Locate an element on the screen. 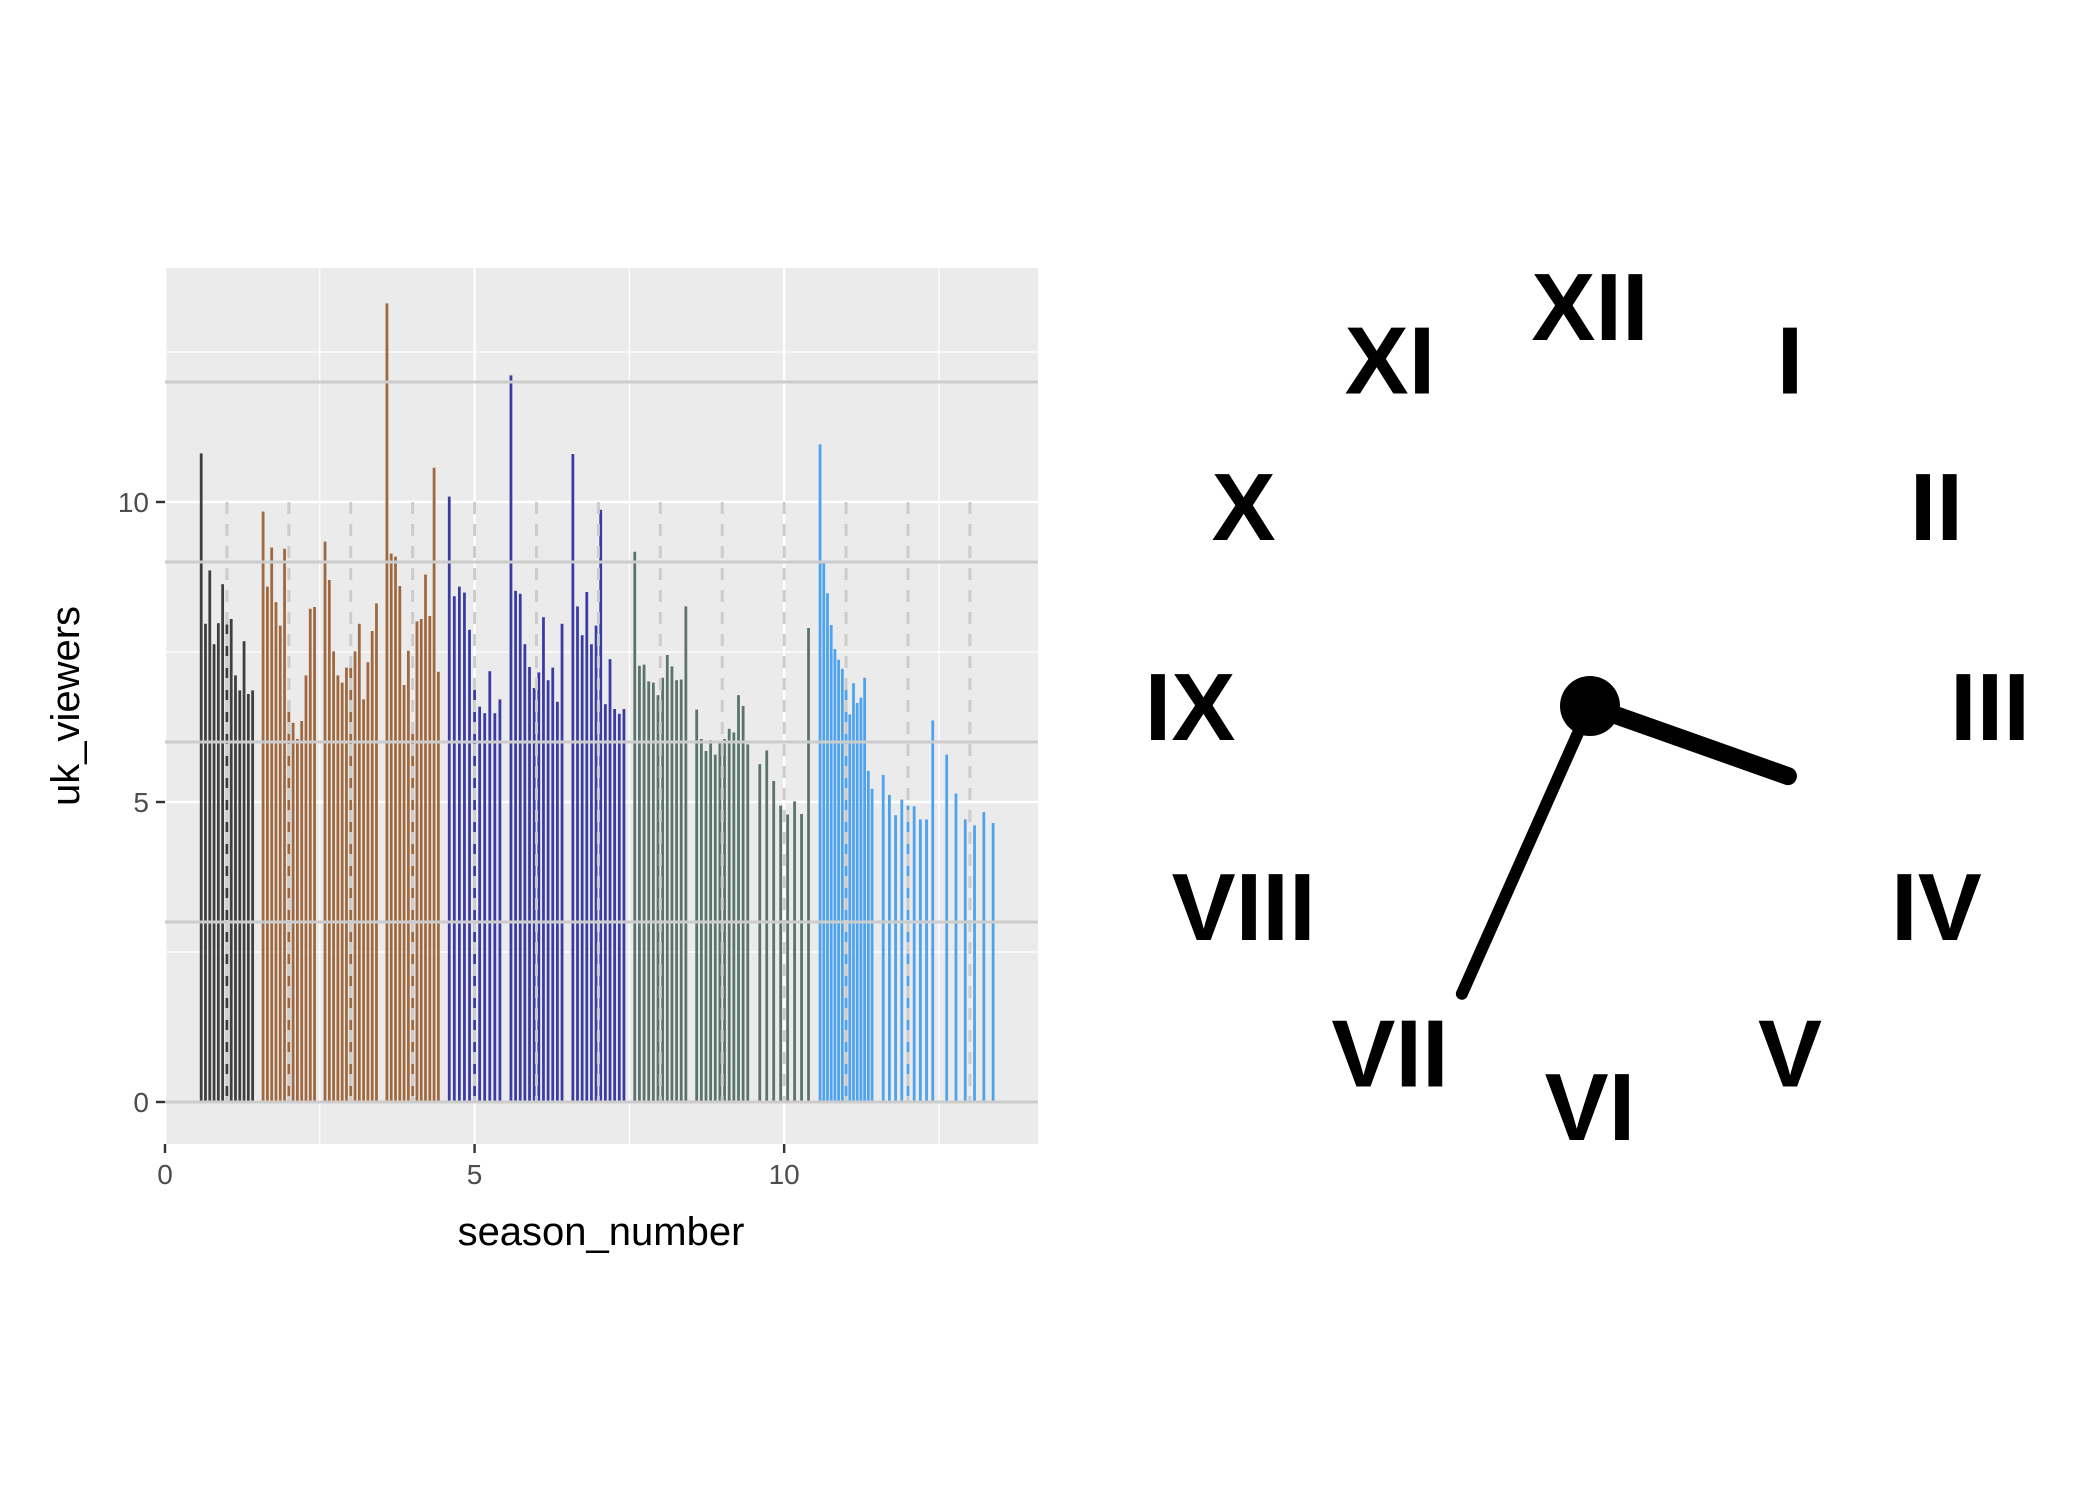 The height and width of the screenshot is (1500, 2100). clock-numeral: II is located at coordinates (1936, 507).